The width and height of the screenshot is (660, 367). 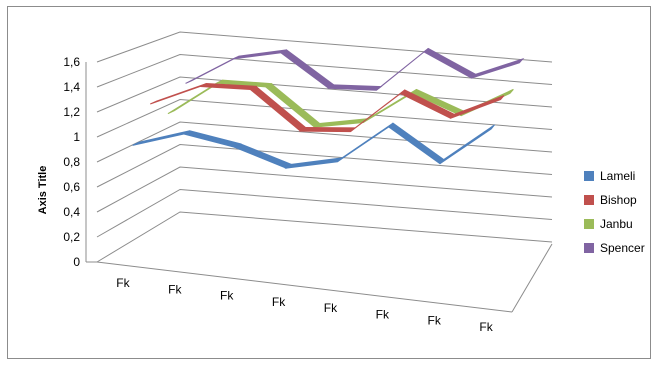 I want to click on series-bishop, so click(x=327, y=108).